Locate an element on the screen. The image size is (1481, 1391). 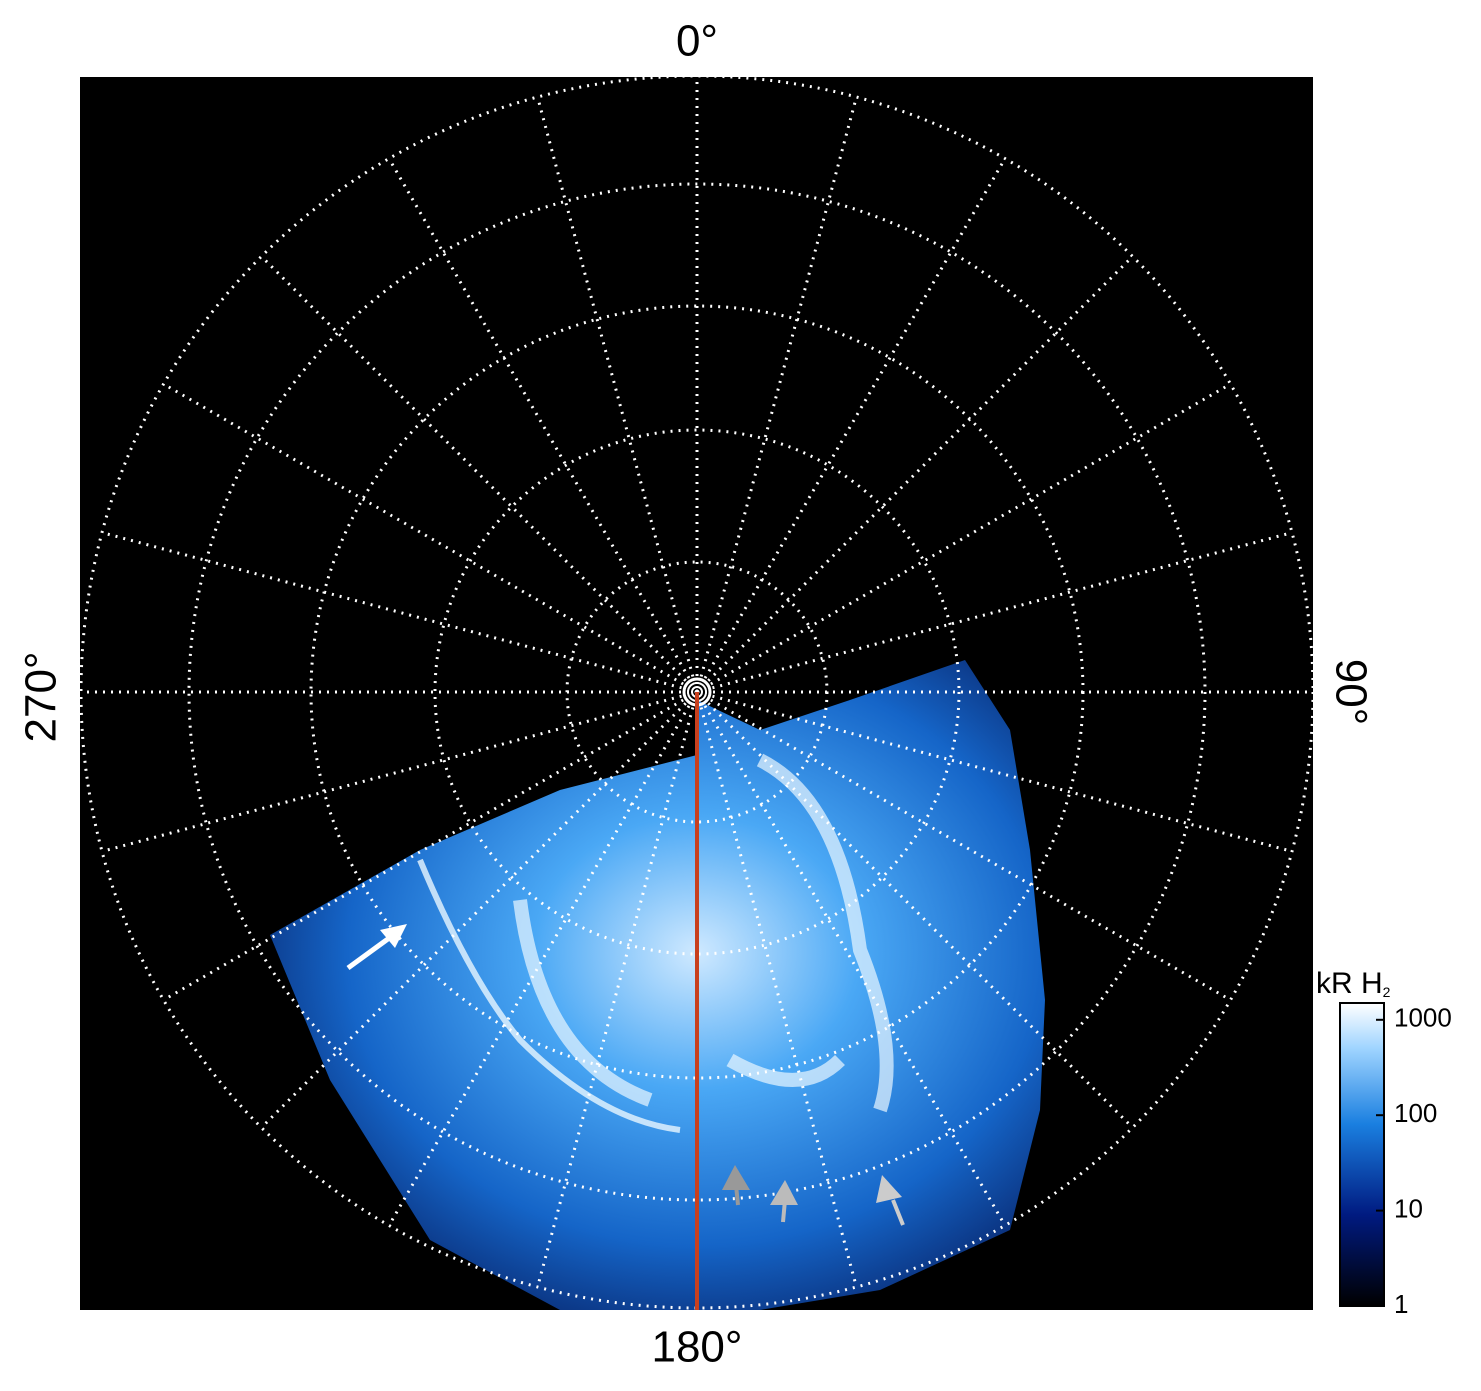
colorbar-title-subscript: 2 is located at coordinates (1387, 992).